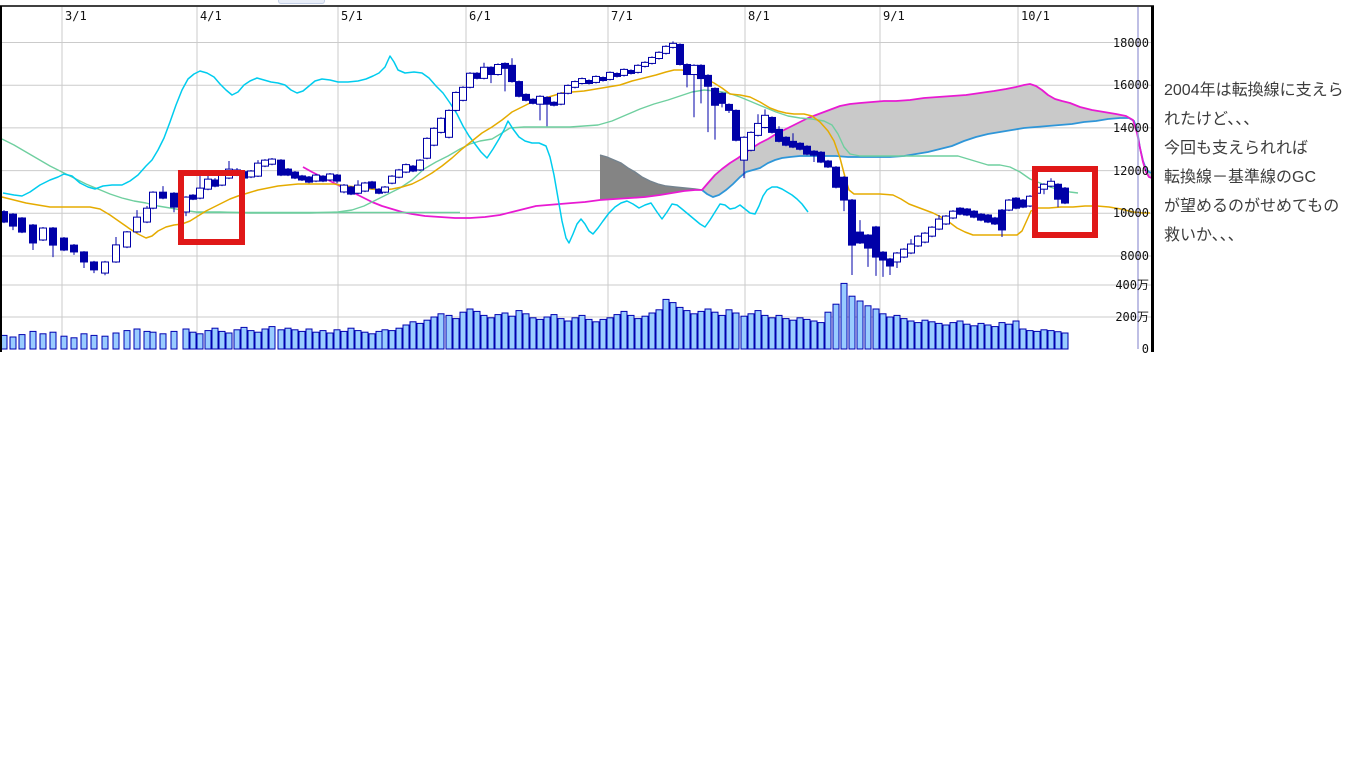  I want to click on annotation-line: が望めるのがせめてもの, so click(1252, 206).